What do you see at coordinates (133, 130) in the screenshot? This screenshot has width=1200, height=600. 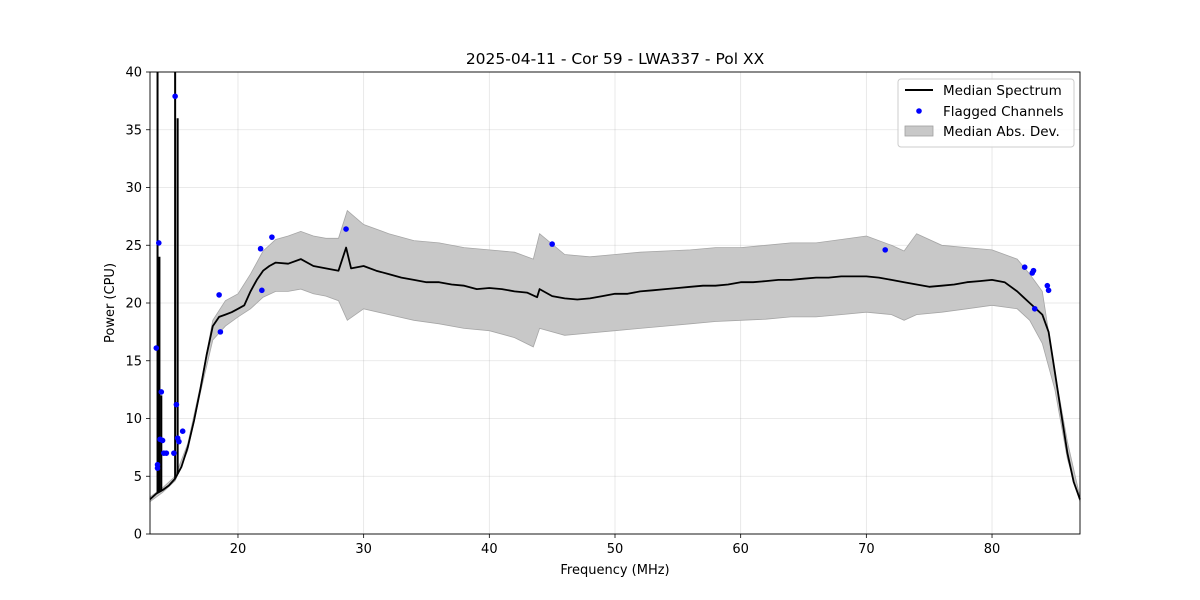 I see `y-tick-label: 35` at bounding box center [133, 130].